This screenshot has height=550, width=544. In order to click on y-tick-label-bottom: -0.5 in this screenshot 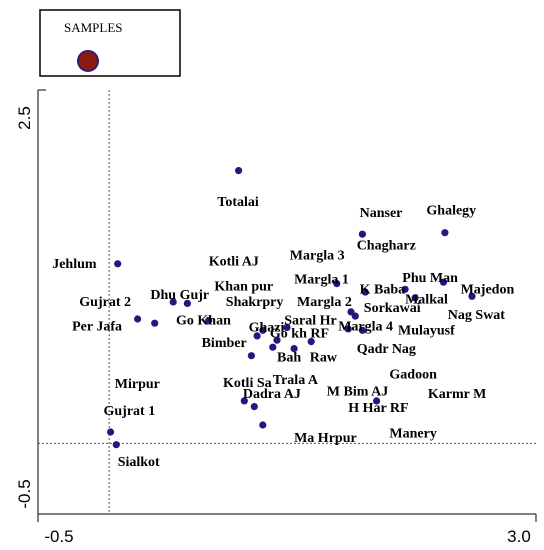, I will do `click(24, 493)`.